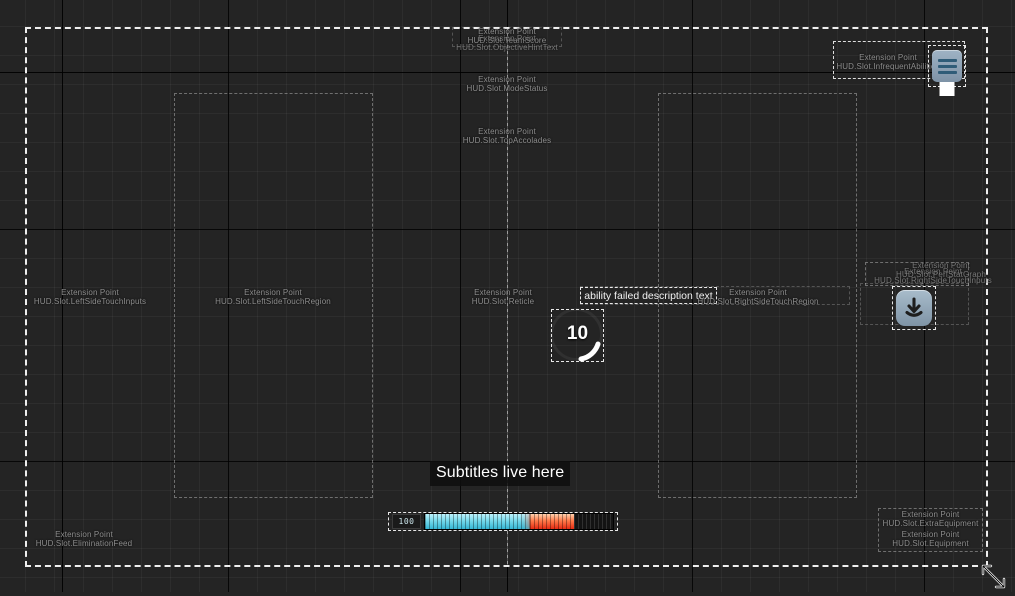  I want to click on slot-box-right-side-touch-inputs, so click(715, 295).